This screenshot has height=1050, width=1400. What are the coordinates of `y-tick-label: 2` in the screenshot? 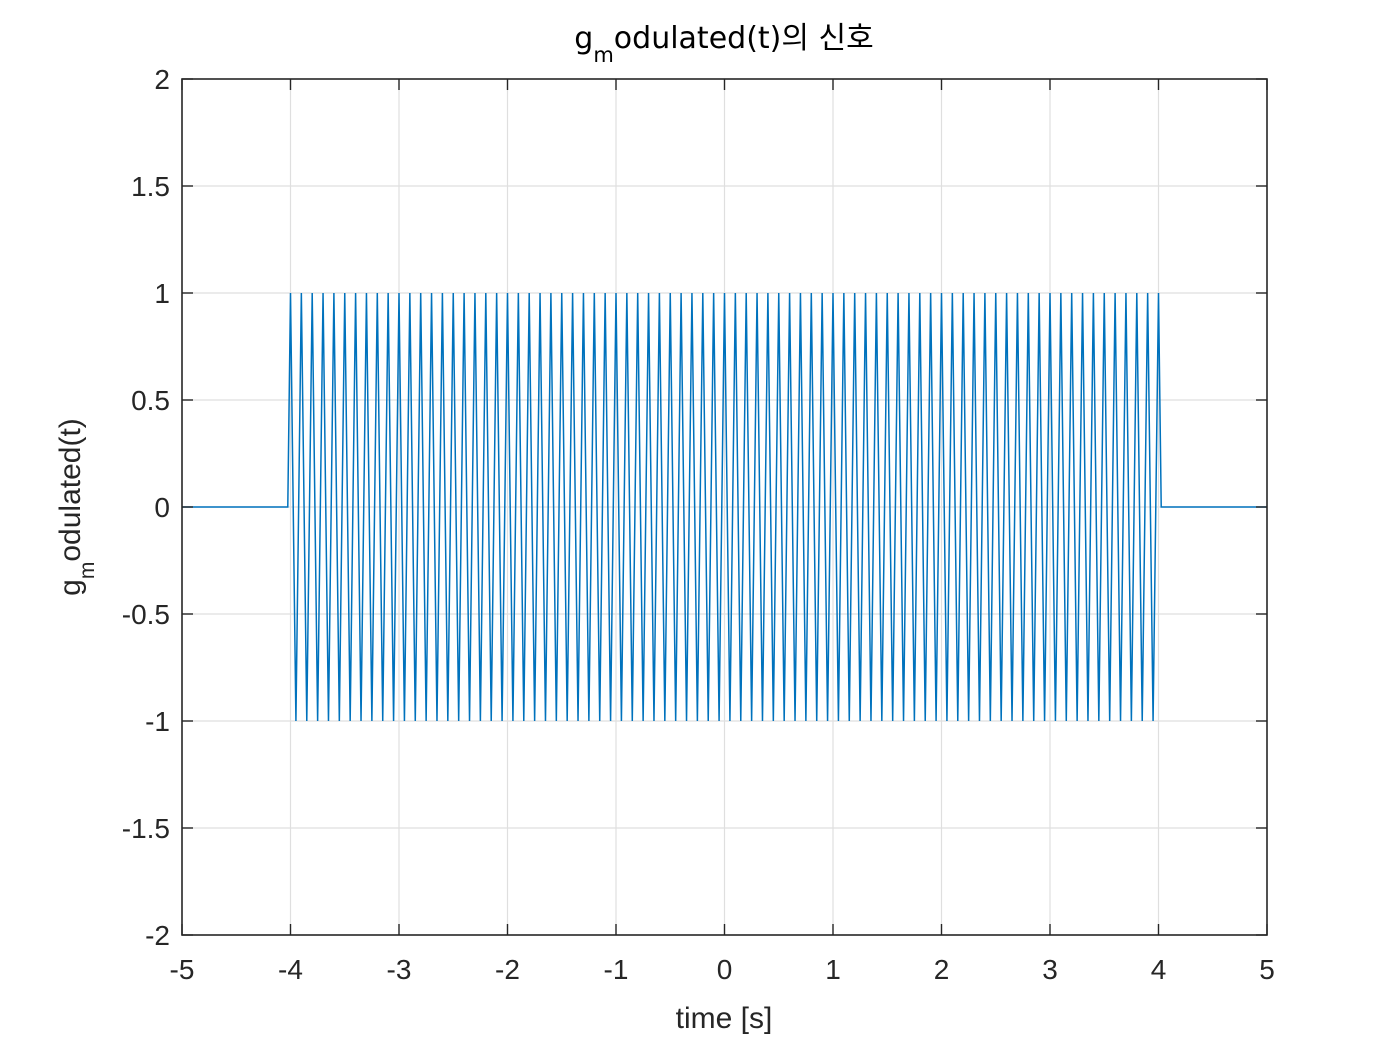 It's located at (162, 79).